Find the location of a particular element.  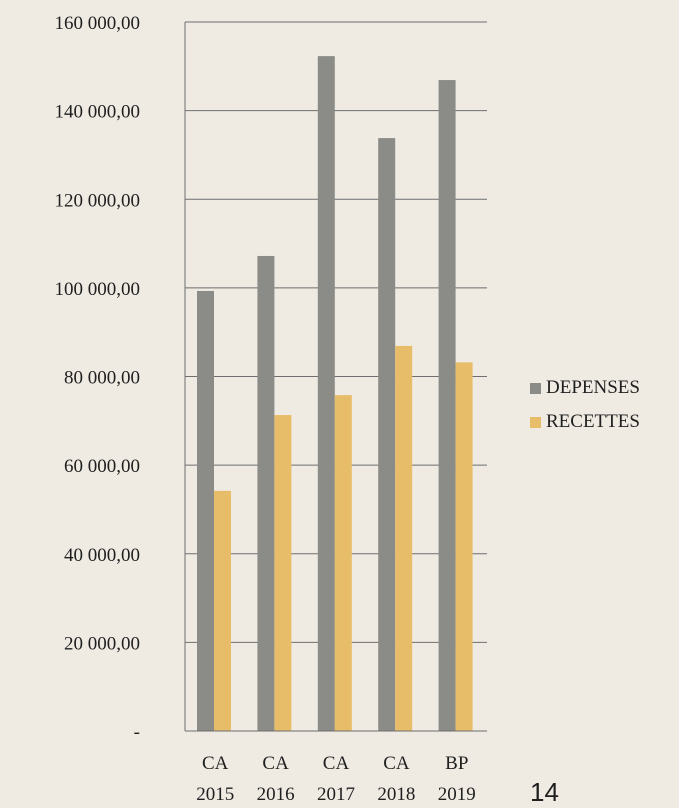

x-axis: CA 2015 CA 2016 CA 2017 CA 2018 BP 2019 is located at coordinates (336, 767).